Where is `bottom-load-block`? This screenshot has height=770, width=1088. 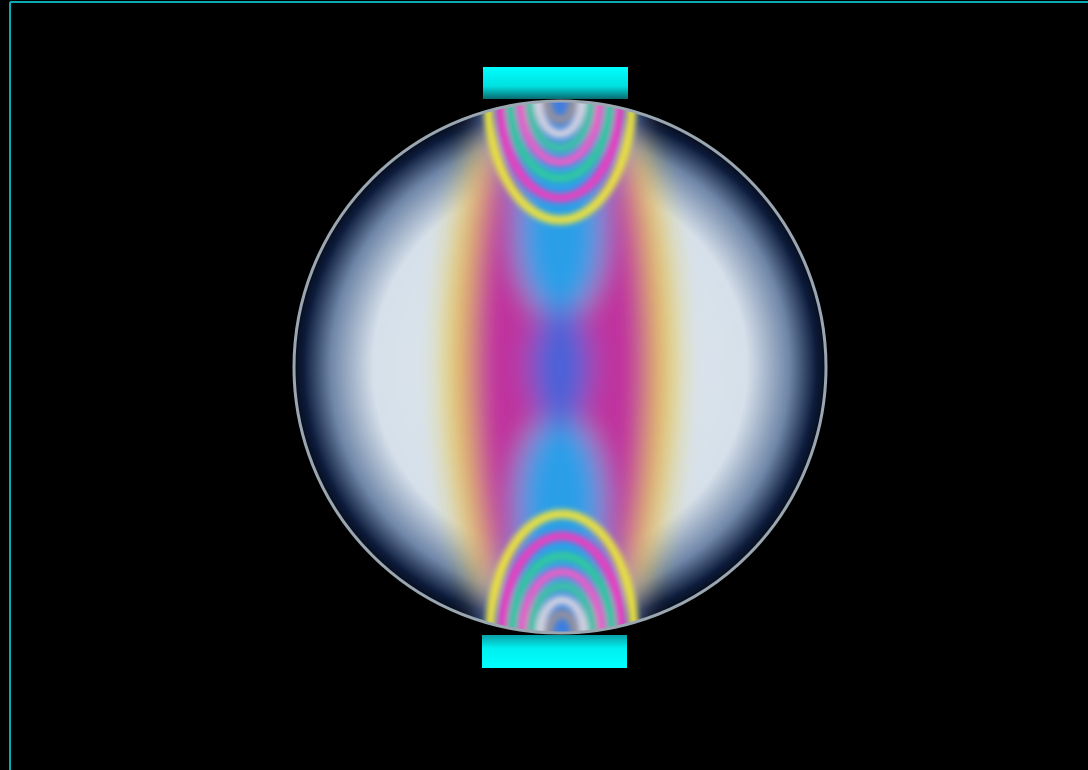 bottom-load-block is located at coordinates (554, 651).